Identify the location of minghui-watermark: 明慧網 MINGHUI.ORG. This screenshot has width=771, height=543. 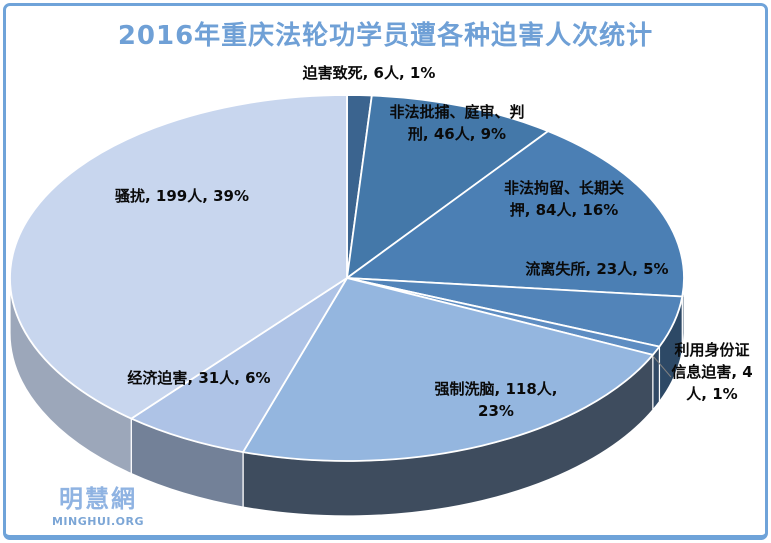
(98, 503).